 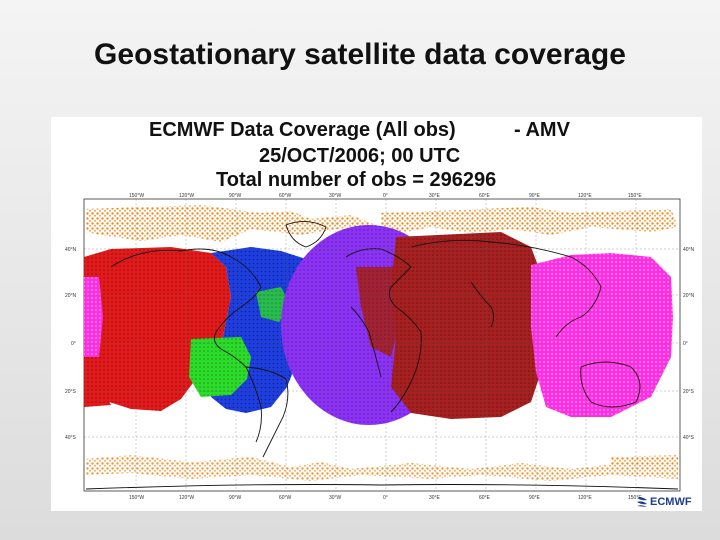 What do you see at coordinates (220, 367) in the screenshot?
I see `goes-east-green-coverage` at bounding box center [220, 367].